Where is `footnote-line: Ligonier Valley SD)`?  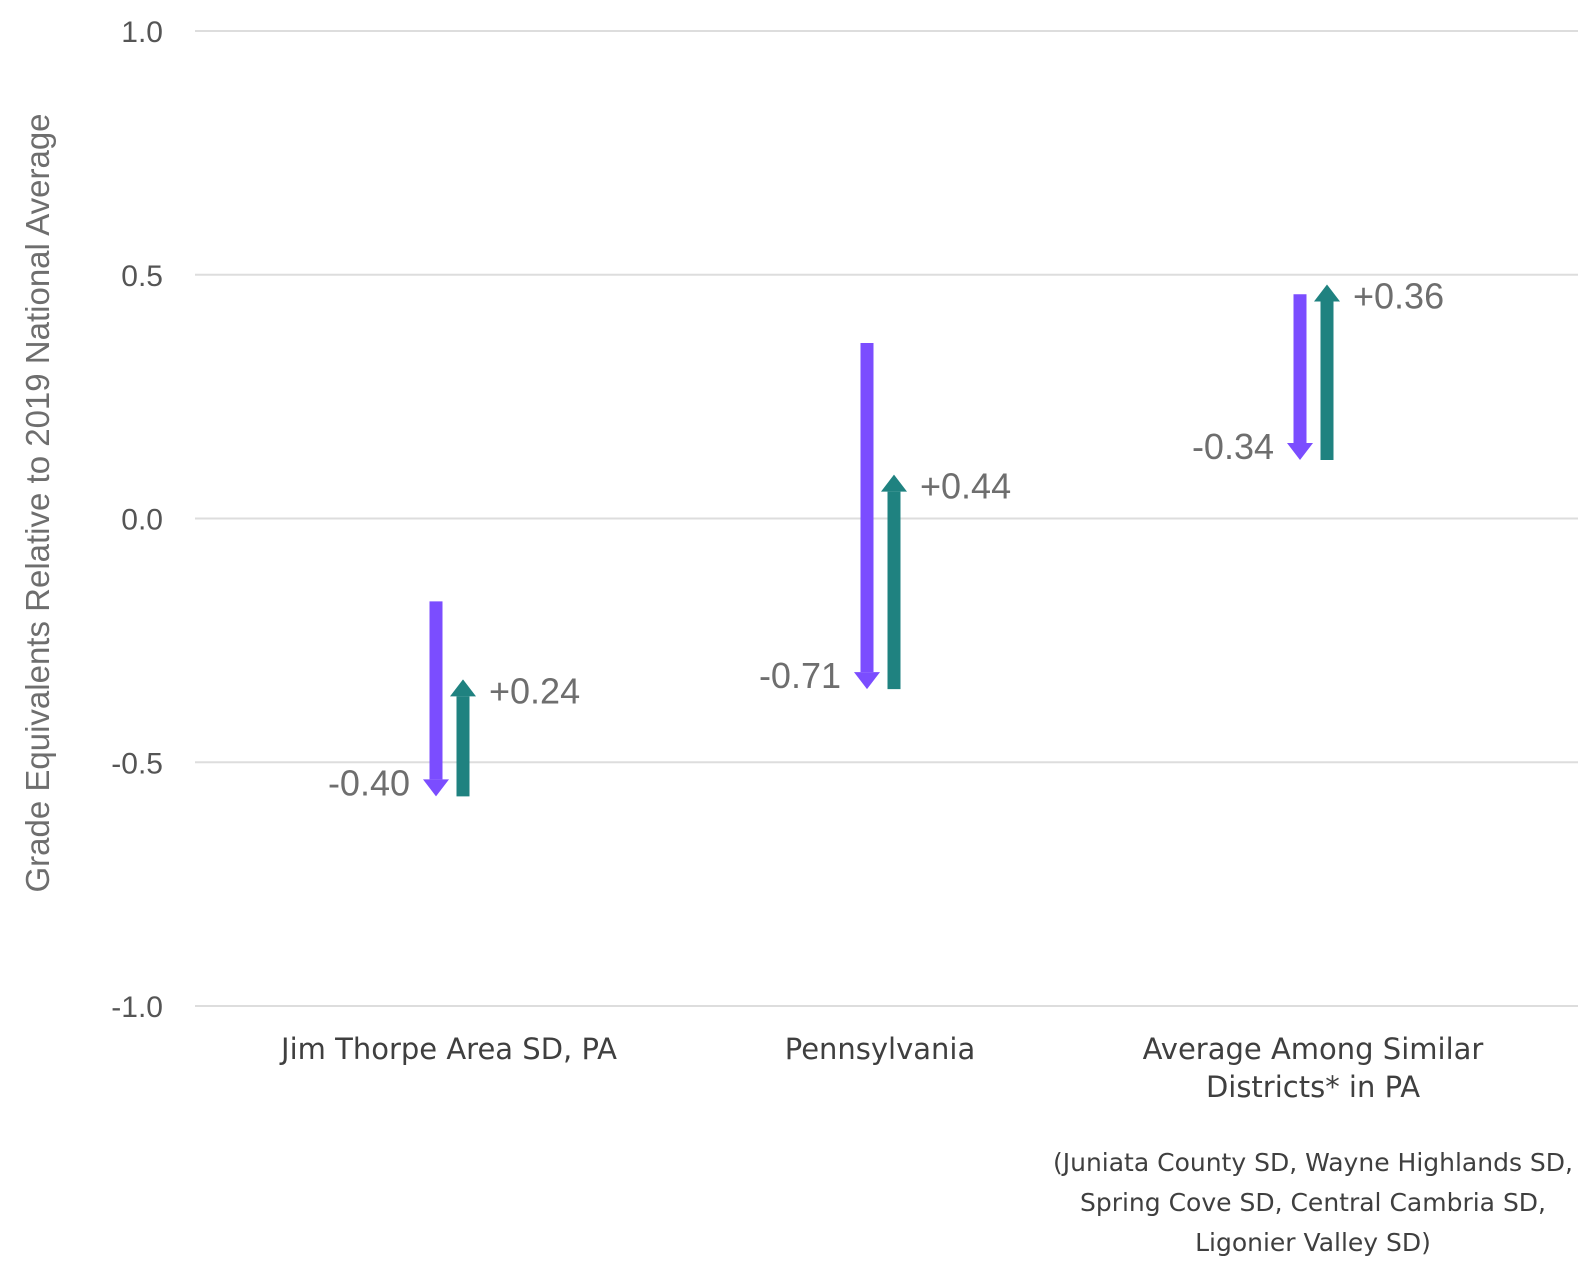 footnote-line: Ligonier Valley SD) is located at coordinates (1313, 1242).